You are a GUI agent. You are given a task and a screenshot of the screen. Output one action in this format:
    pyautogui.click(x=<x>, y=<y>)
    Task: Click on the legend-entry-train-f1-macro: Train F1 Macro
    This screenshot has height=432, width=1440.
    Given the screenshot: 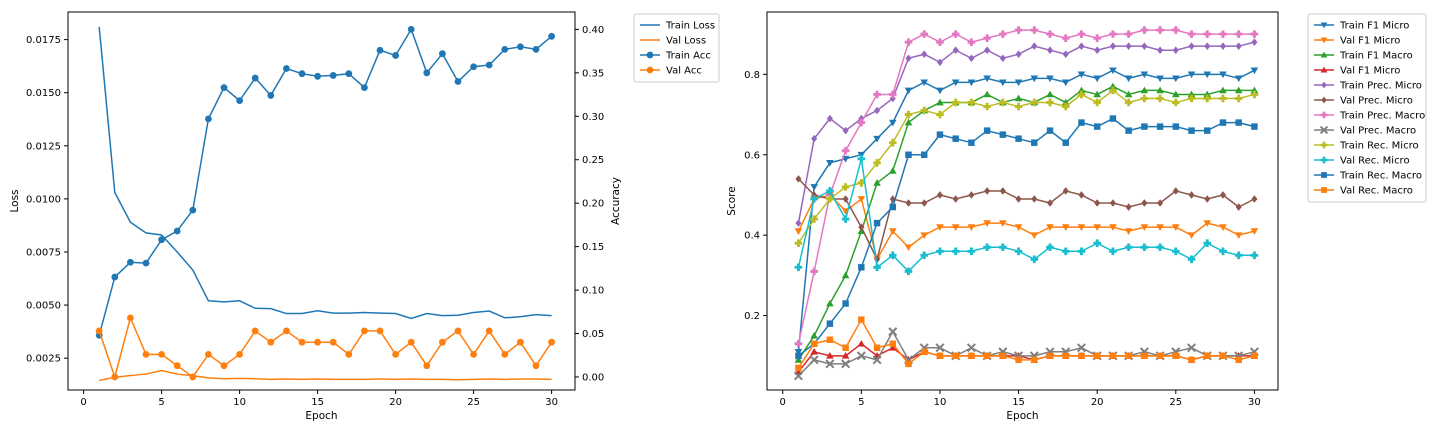 What is the action you would take?
    pyautogui.click(x=1363, y=56)
    